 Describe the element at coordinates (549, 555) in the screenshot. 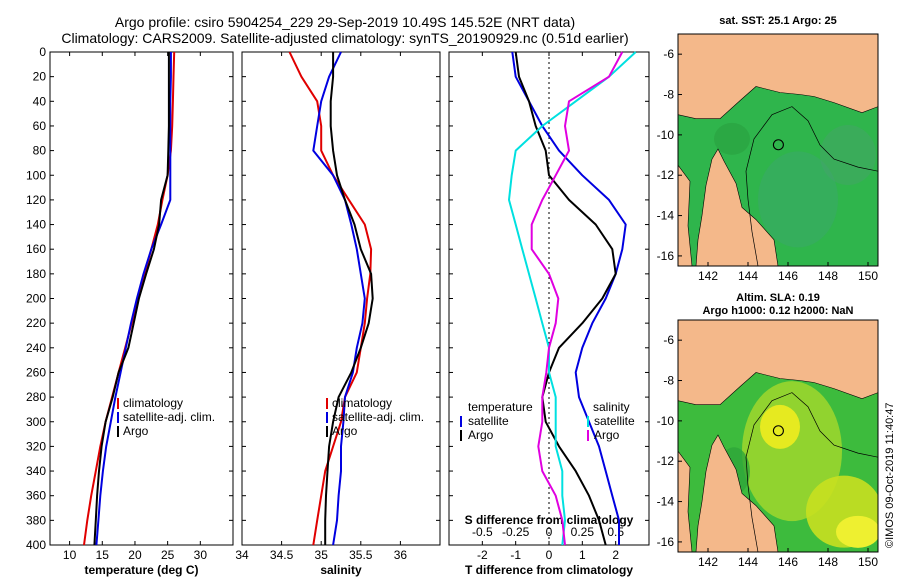

I see `x-tick-label: 0` at that location.